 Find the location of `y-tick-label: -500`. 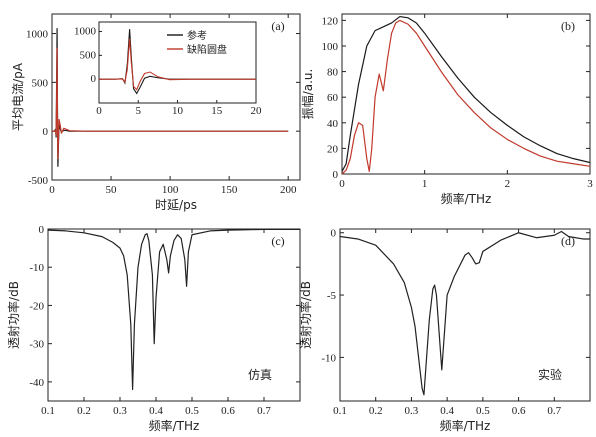

y-tick-label: -500 is located at coordinates (38, 181).